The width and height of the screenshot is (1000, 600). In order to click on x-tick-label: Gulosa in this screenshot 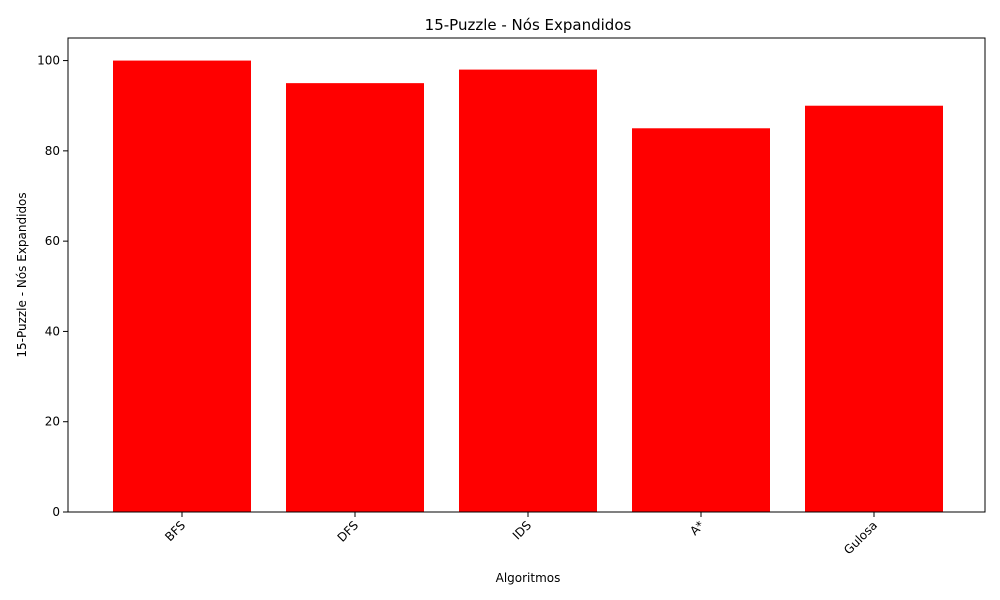, I will do `click(860, 537)`.